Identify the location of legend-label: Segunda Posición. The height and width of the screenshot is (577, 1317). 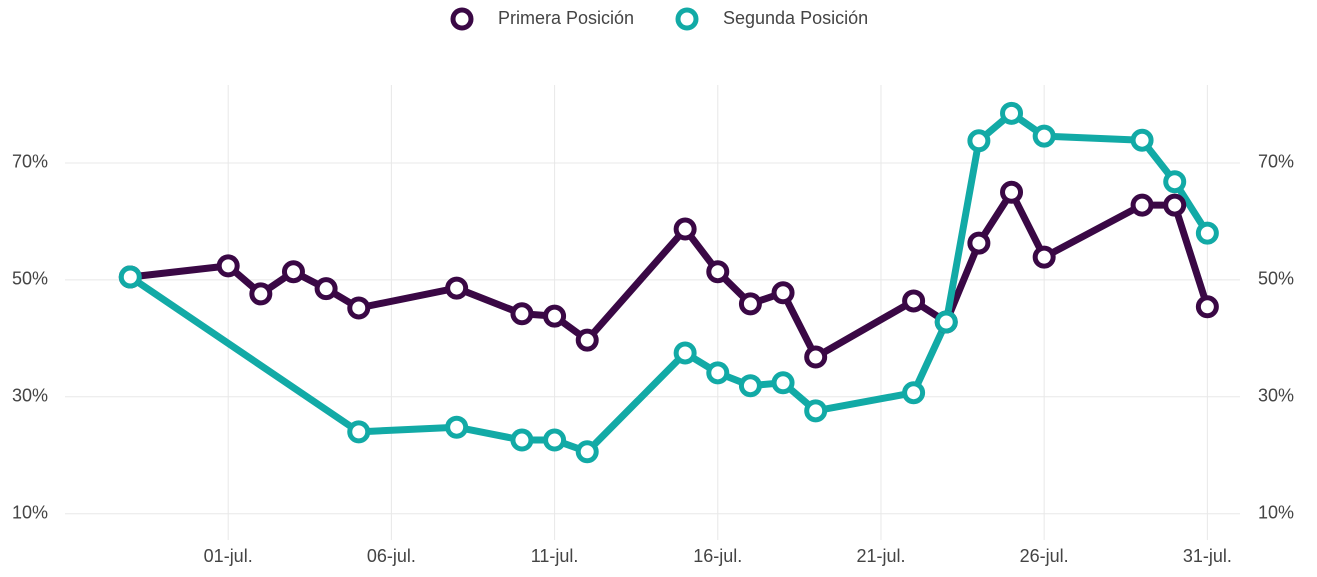
(795, 18).